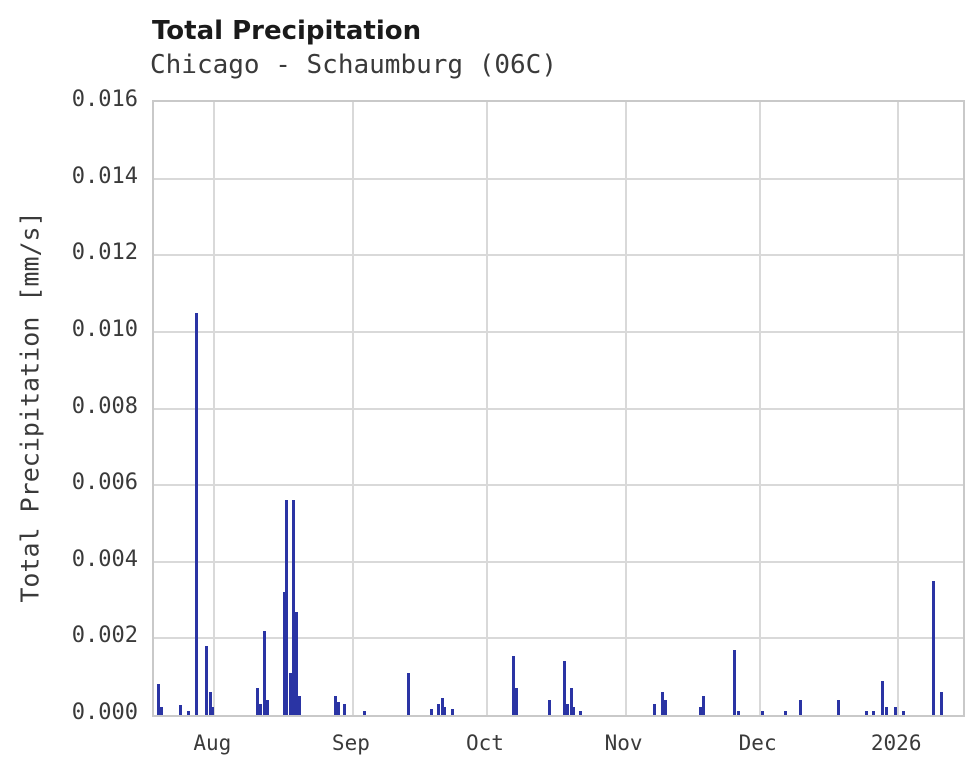 This screenshot has width=980, height=780. I want to click on y-tick-label: 0.016, so click(104, 99).